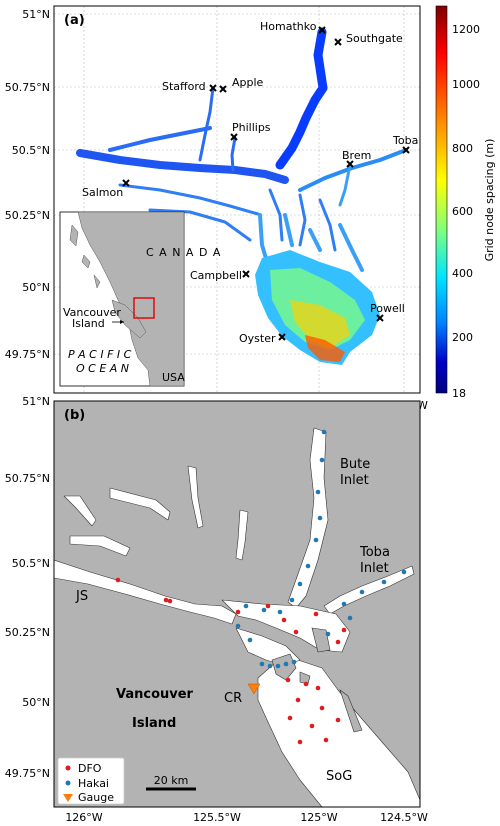 The height and width of the screenshot is (826, 500). I want to click on site-marker-phillips, so click(234, 137).